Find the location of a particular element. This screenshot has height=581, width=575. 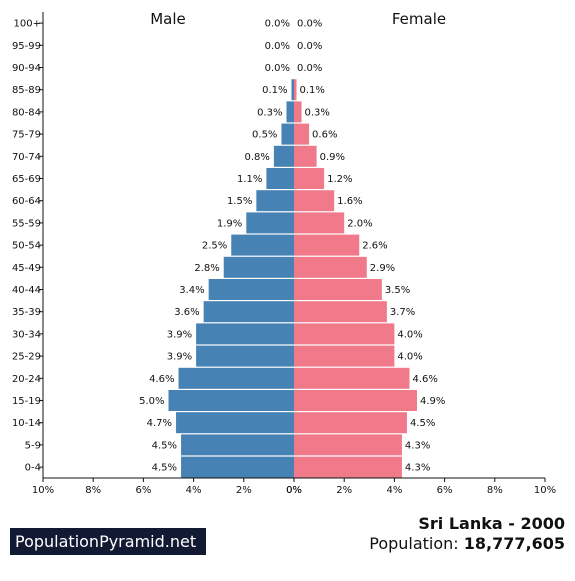

female-value-label: 2.9% is located at coordinates (382, 268).